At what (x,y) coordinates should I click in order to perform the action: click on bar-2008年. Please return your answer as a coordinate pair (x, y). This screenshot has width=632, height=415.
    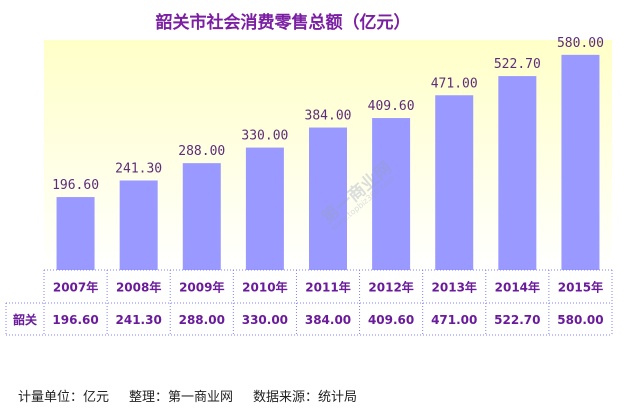
    Looking at the image, I should click on (138, 225).